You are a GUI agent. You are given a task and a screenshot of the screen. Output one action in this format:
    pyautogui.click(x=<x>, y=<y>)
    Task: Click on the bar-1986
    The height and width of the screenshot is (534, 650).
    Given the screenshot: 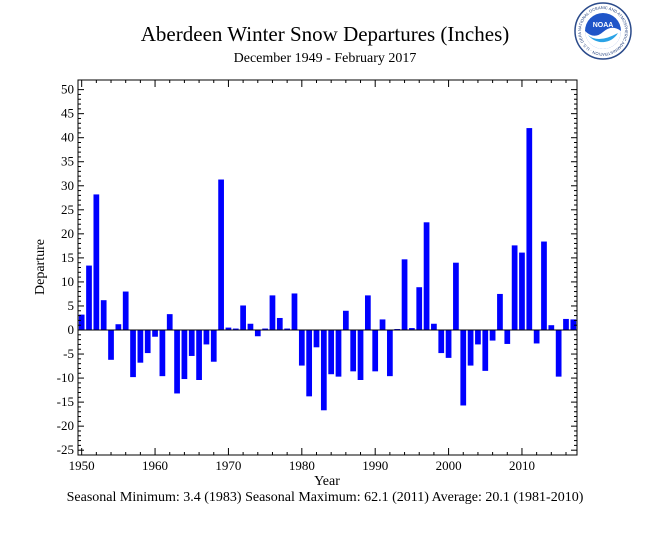 What is the action you would take?
    pyautogui.click(x=345, y=320)
    